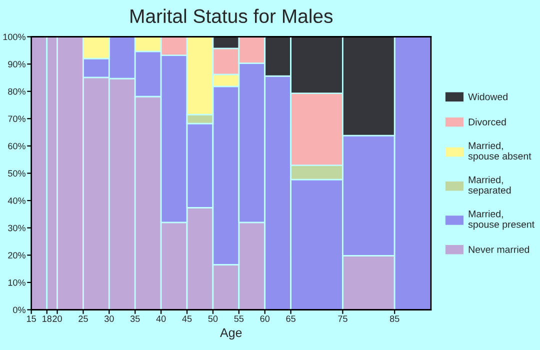 The width and height of the screenshot is (540, 350). What do you see at coordinates (161, 319) in the screenshot?
I see `x-tick-label: 40` at bounding box center [161, 319].